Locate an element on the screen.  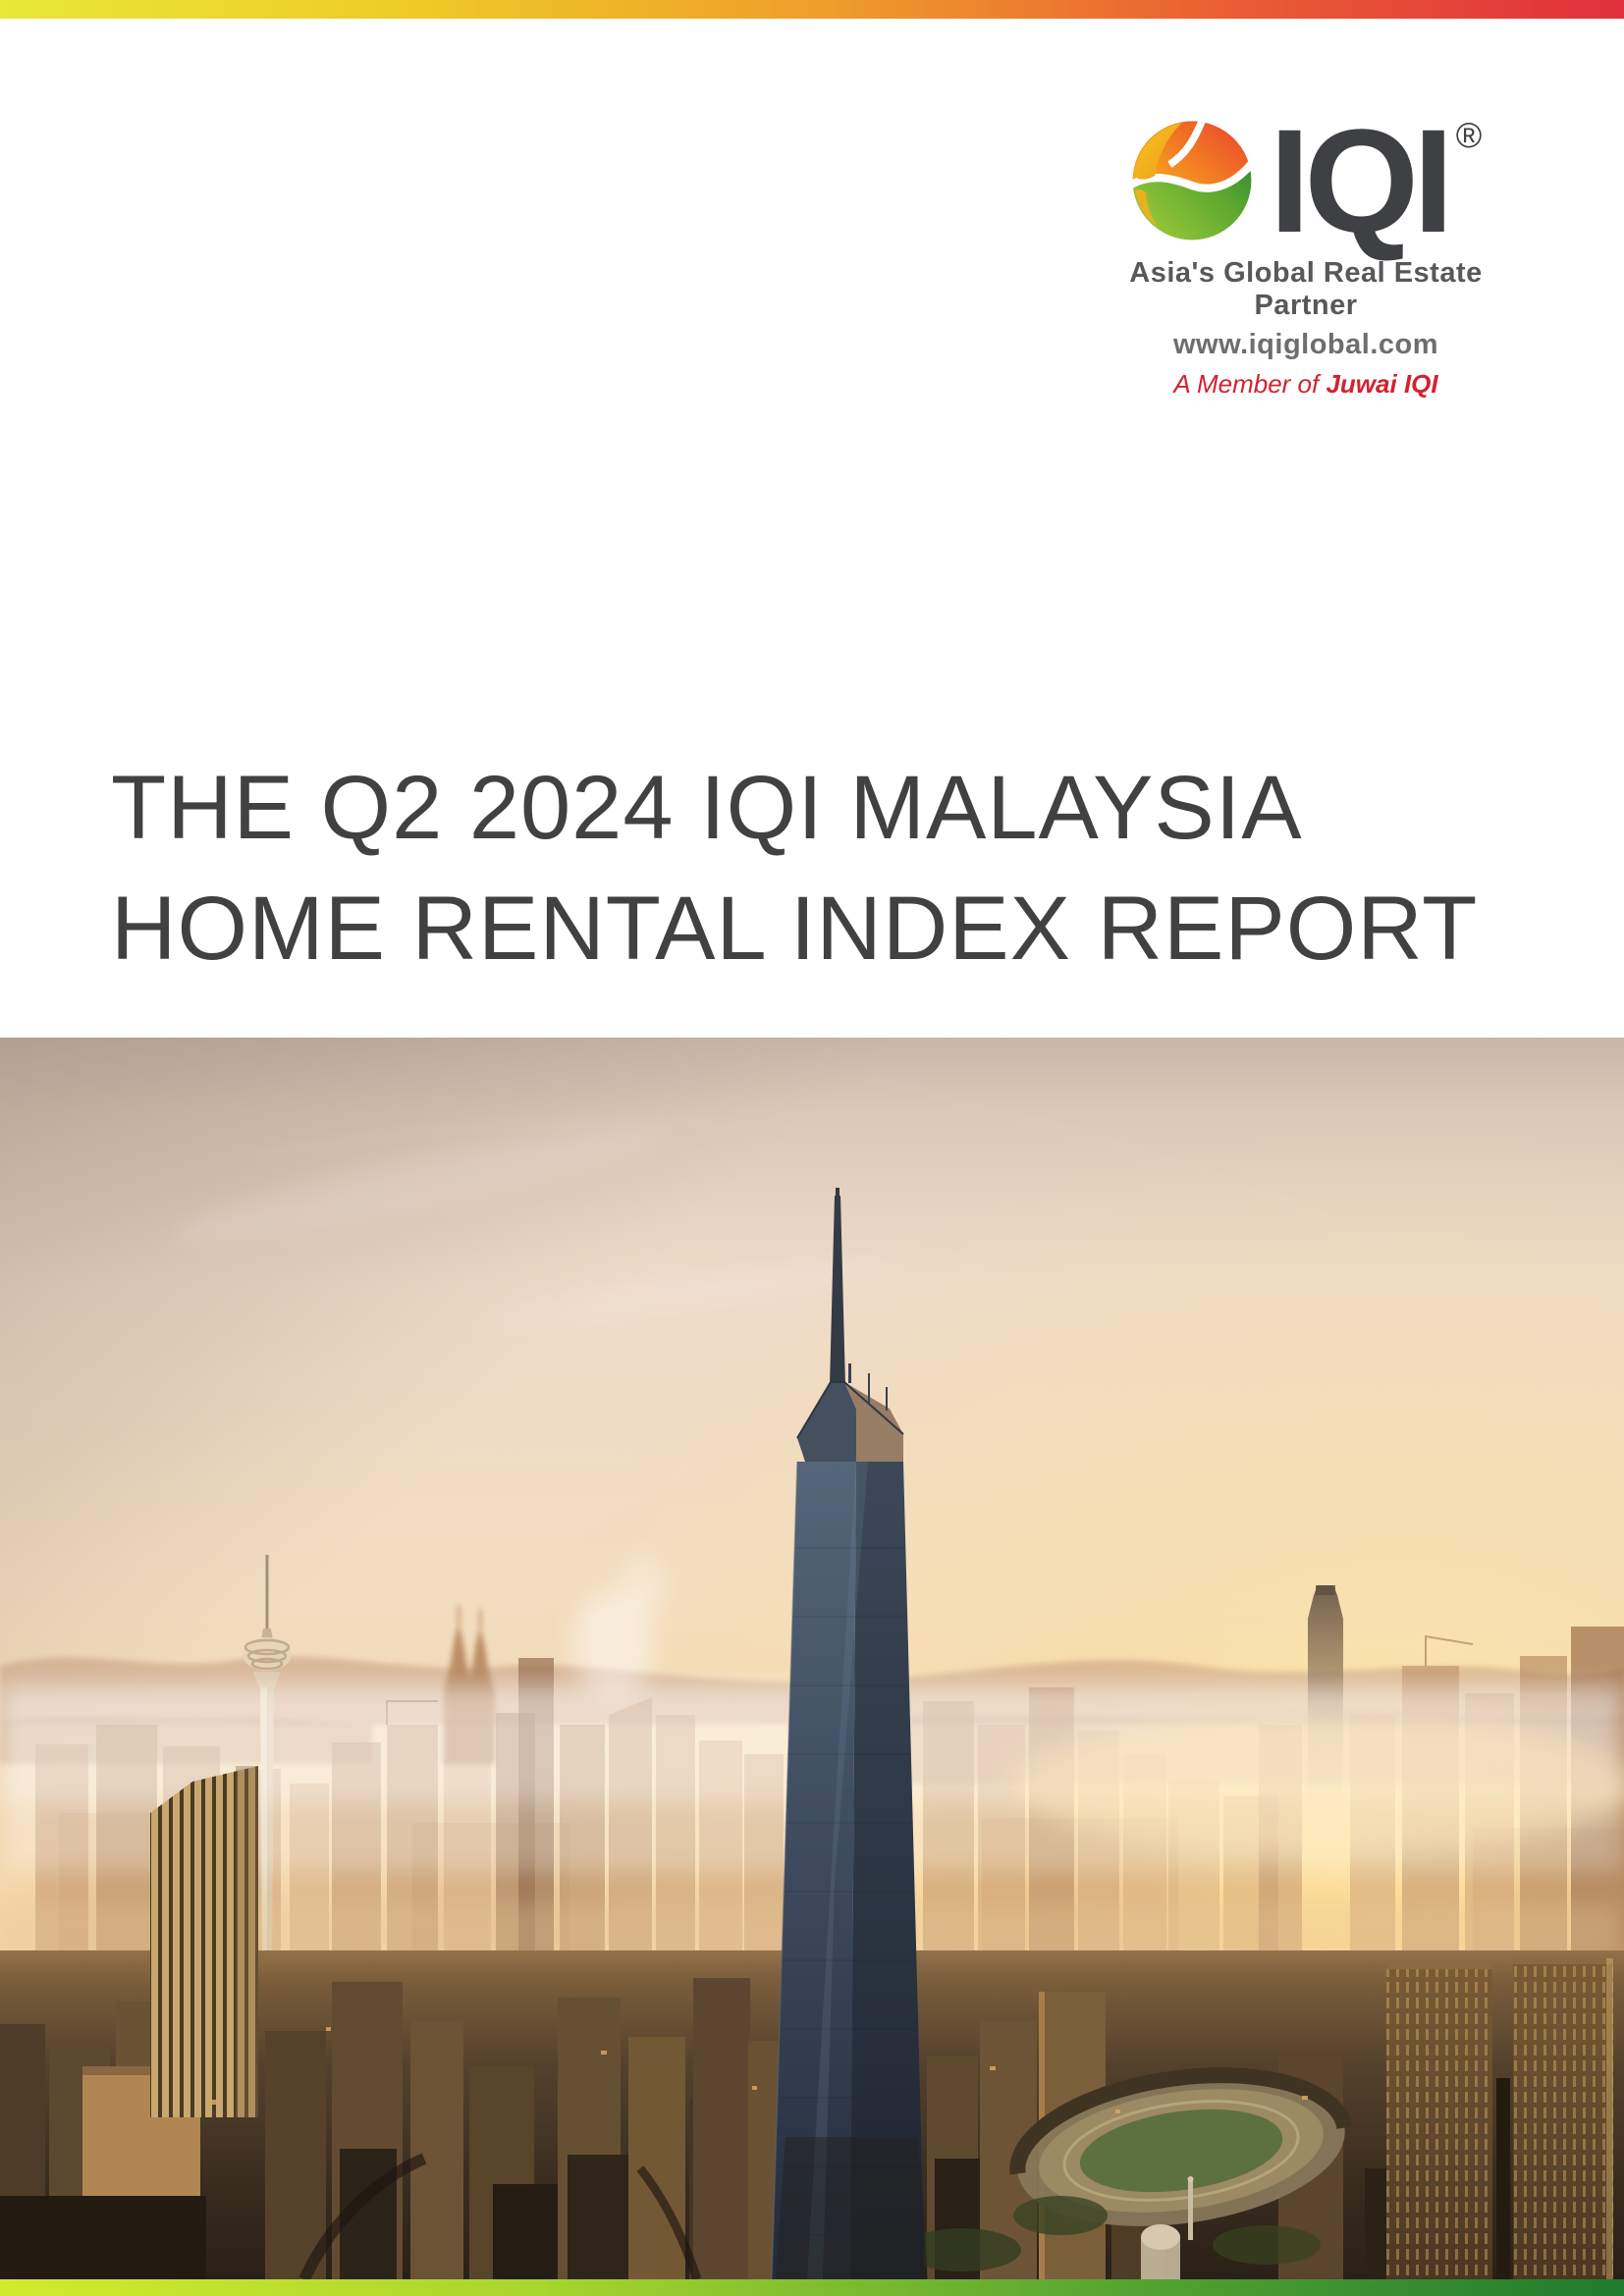
brand-logo-row: IQI ® is located at coordinates (1306, 181).